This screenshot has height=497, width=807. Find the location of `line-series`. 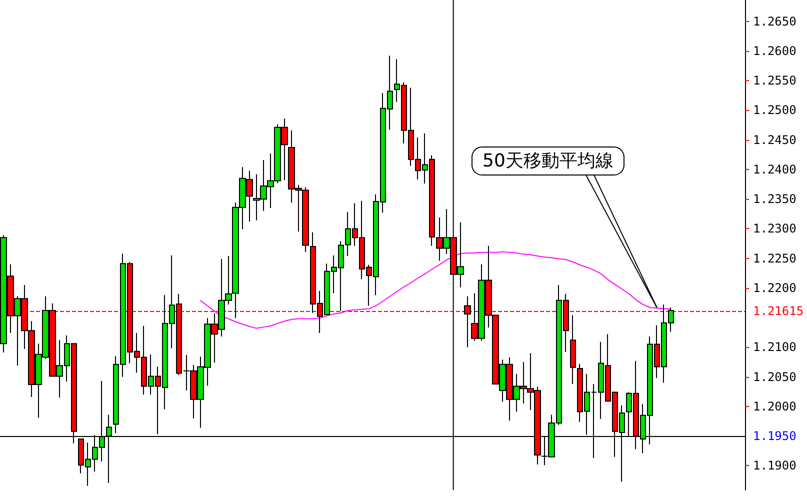

line-series is located at coordinates (436, 290).